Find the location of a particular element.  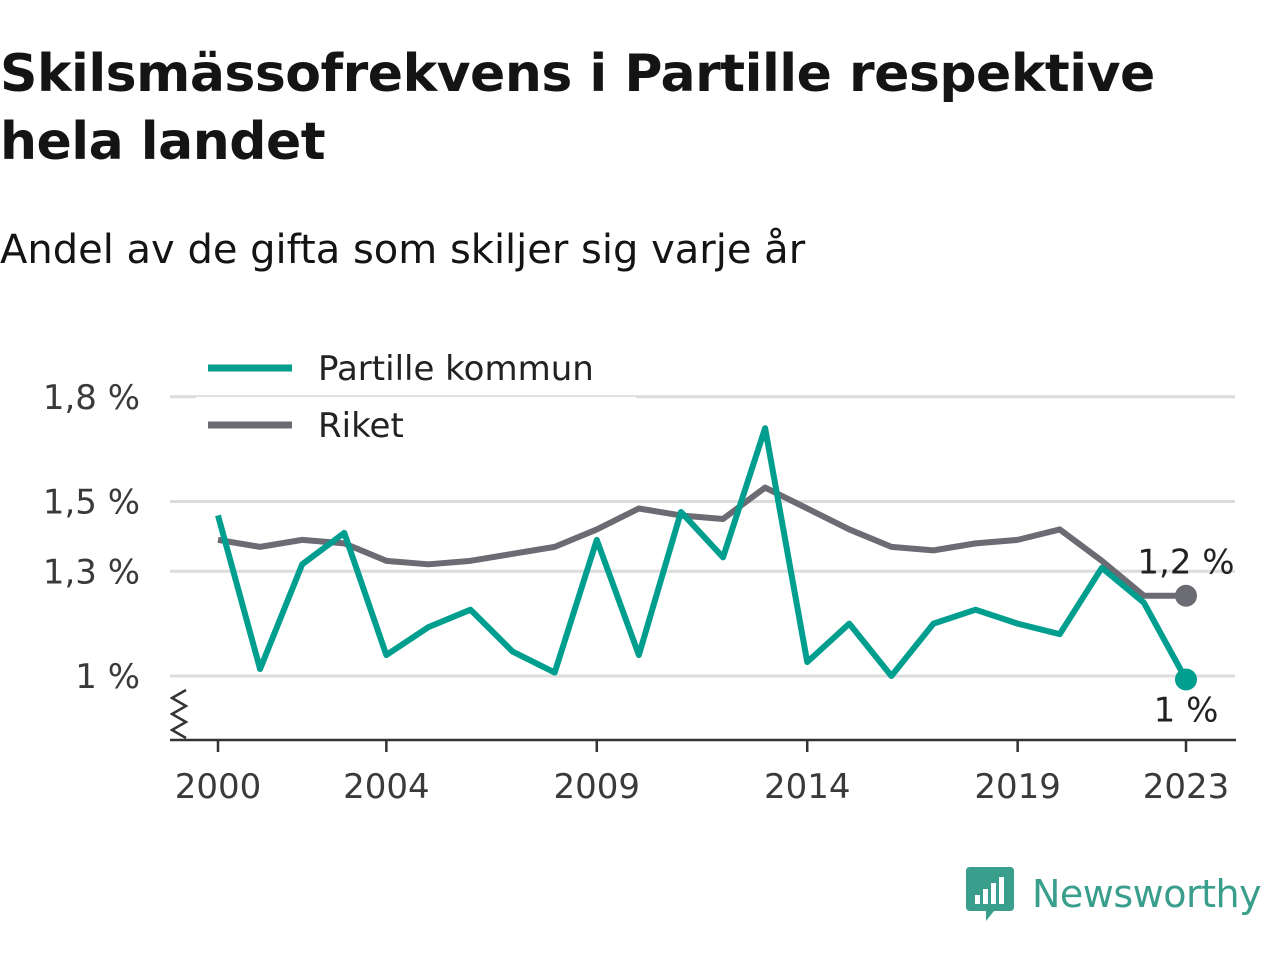

legend-label: Riket is located at coordinates (361, 426).